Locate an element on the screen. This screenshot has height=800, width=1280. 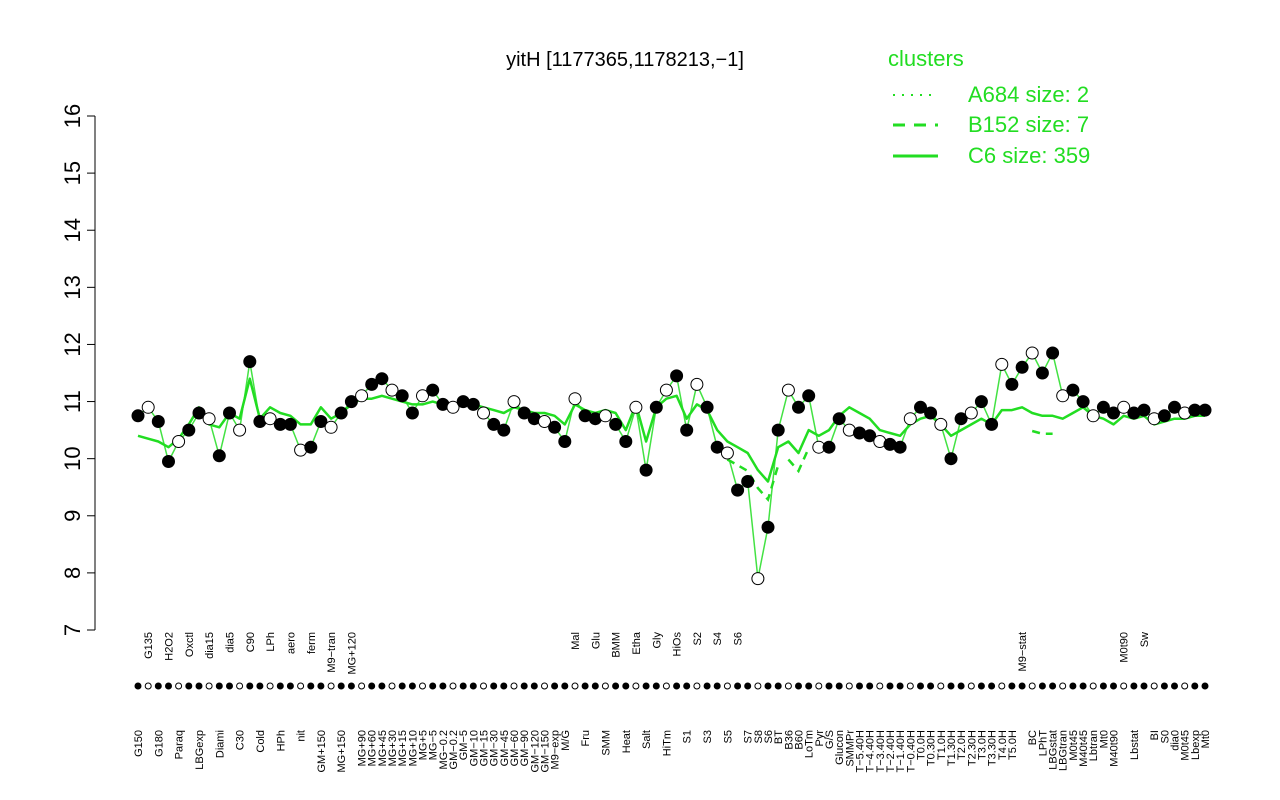
x-tick-label: Heat is located at coordinates (627, 741).